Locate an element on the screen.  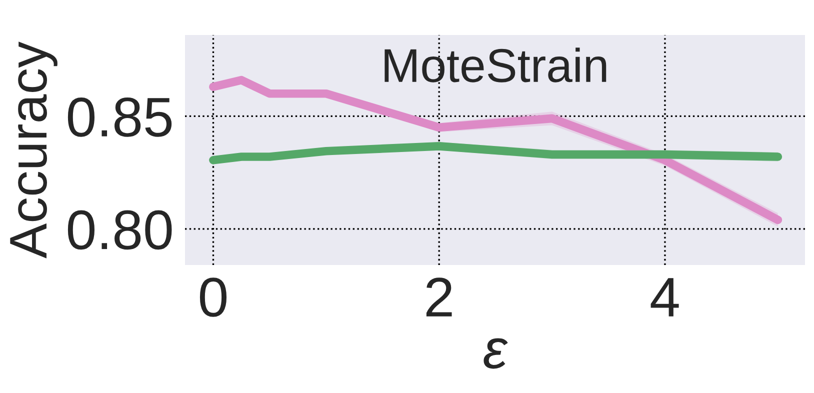
y-axis-title: Accuracy is located at coordinates (34, 150).